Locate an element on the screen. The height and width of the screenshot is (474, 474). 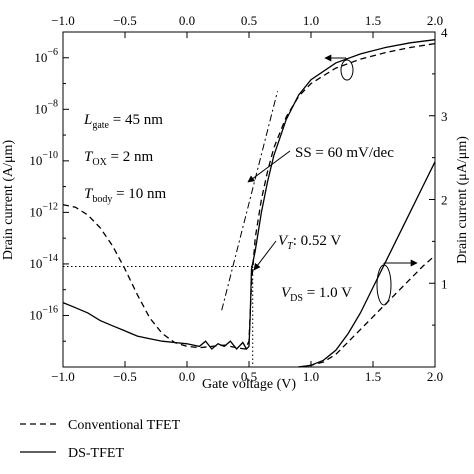
linear-curve-group-ellipse is located at coordinates (384, 285).